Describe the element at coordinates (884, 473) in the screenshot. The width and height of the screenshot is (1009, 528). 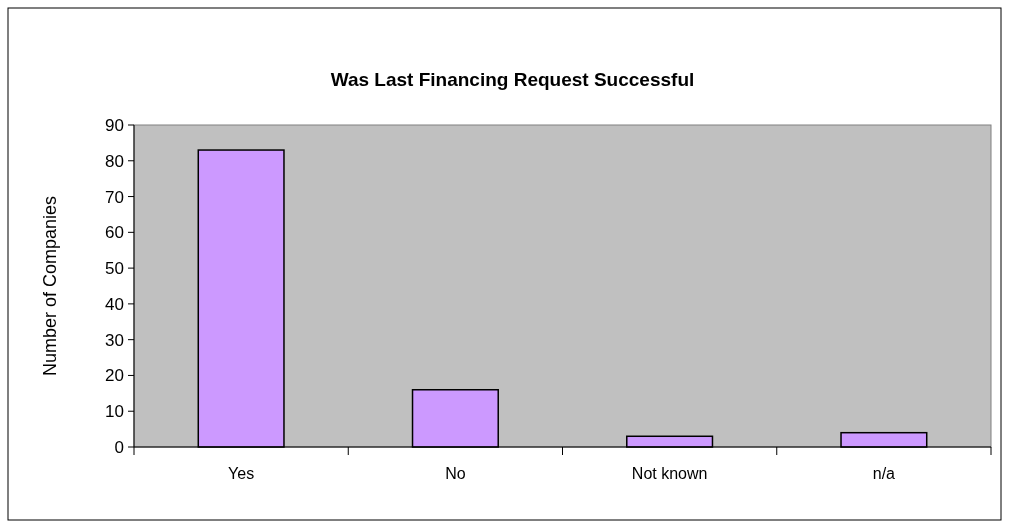
I see `x-tick-label: n/a` at that location.